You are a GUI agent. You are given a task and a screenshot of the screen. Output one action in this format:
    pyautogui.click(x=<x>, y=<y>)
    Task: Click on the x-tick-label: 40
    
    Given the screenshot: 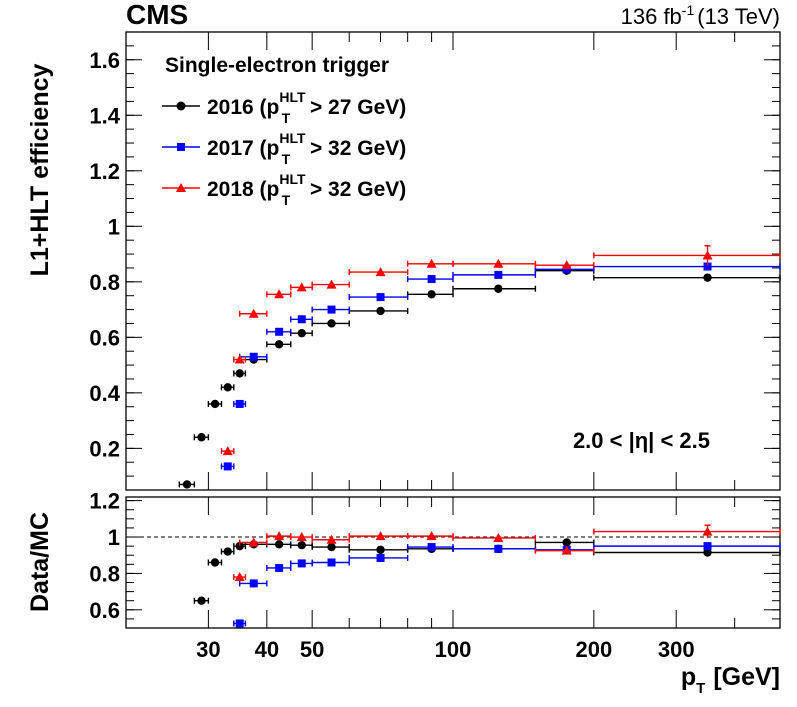 What is the action you would take?
    pyautogui.click(x=267, y=649)
    